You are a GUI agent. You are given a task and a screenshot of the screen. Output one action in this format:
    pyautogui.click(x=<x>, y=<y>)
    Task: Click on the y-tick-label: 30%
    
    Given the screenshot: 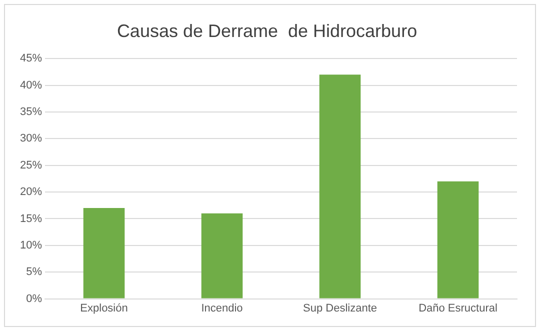 What is the action you would take?
    pyautogui.click(x=31, y=138)
    